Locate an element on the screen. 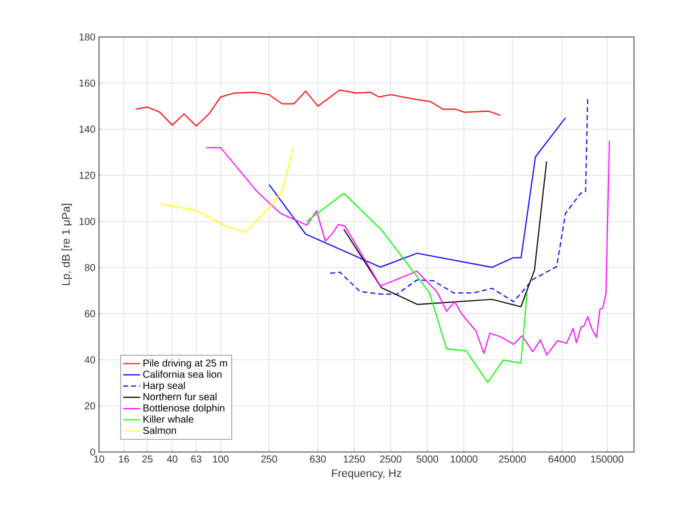 Image resolution: width=681 pixels, height=512 pixels. x-tick-label: 63 is located at coordinates (196, 459).